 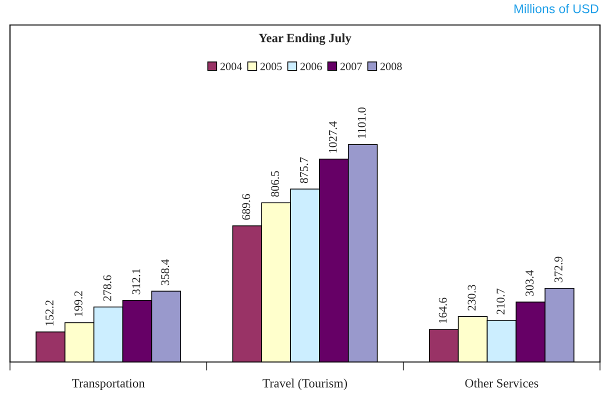 What do you see at coordinates (107, 288) in the screenshot?
I see `data-label: 278.6` at bounding box center [107, 288].